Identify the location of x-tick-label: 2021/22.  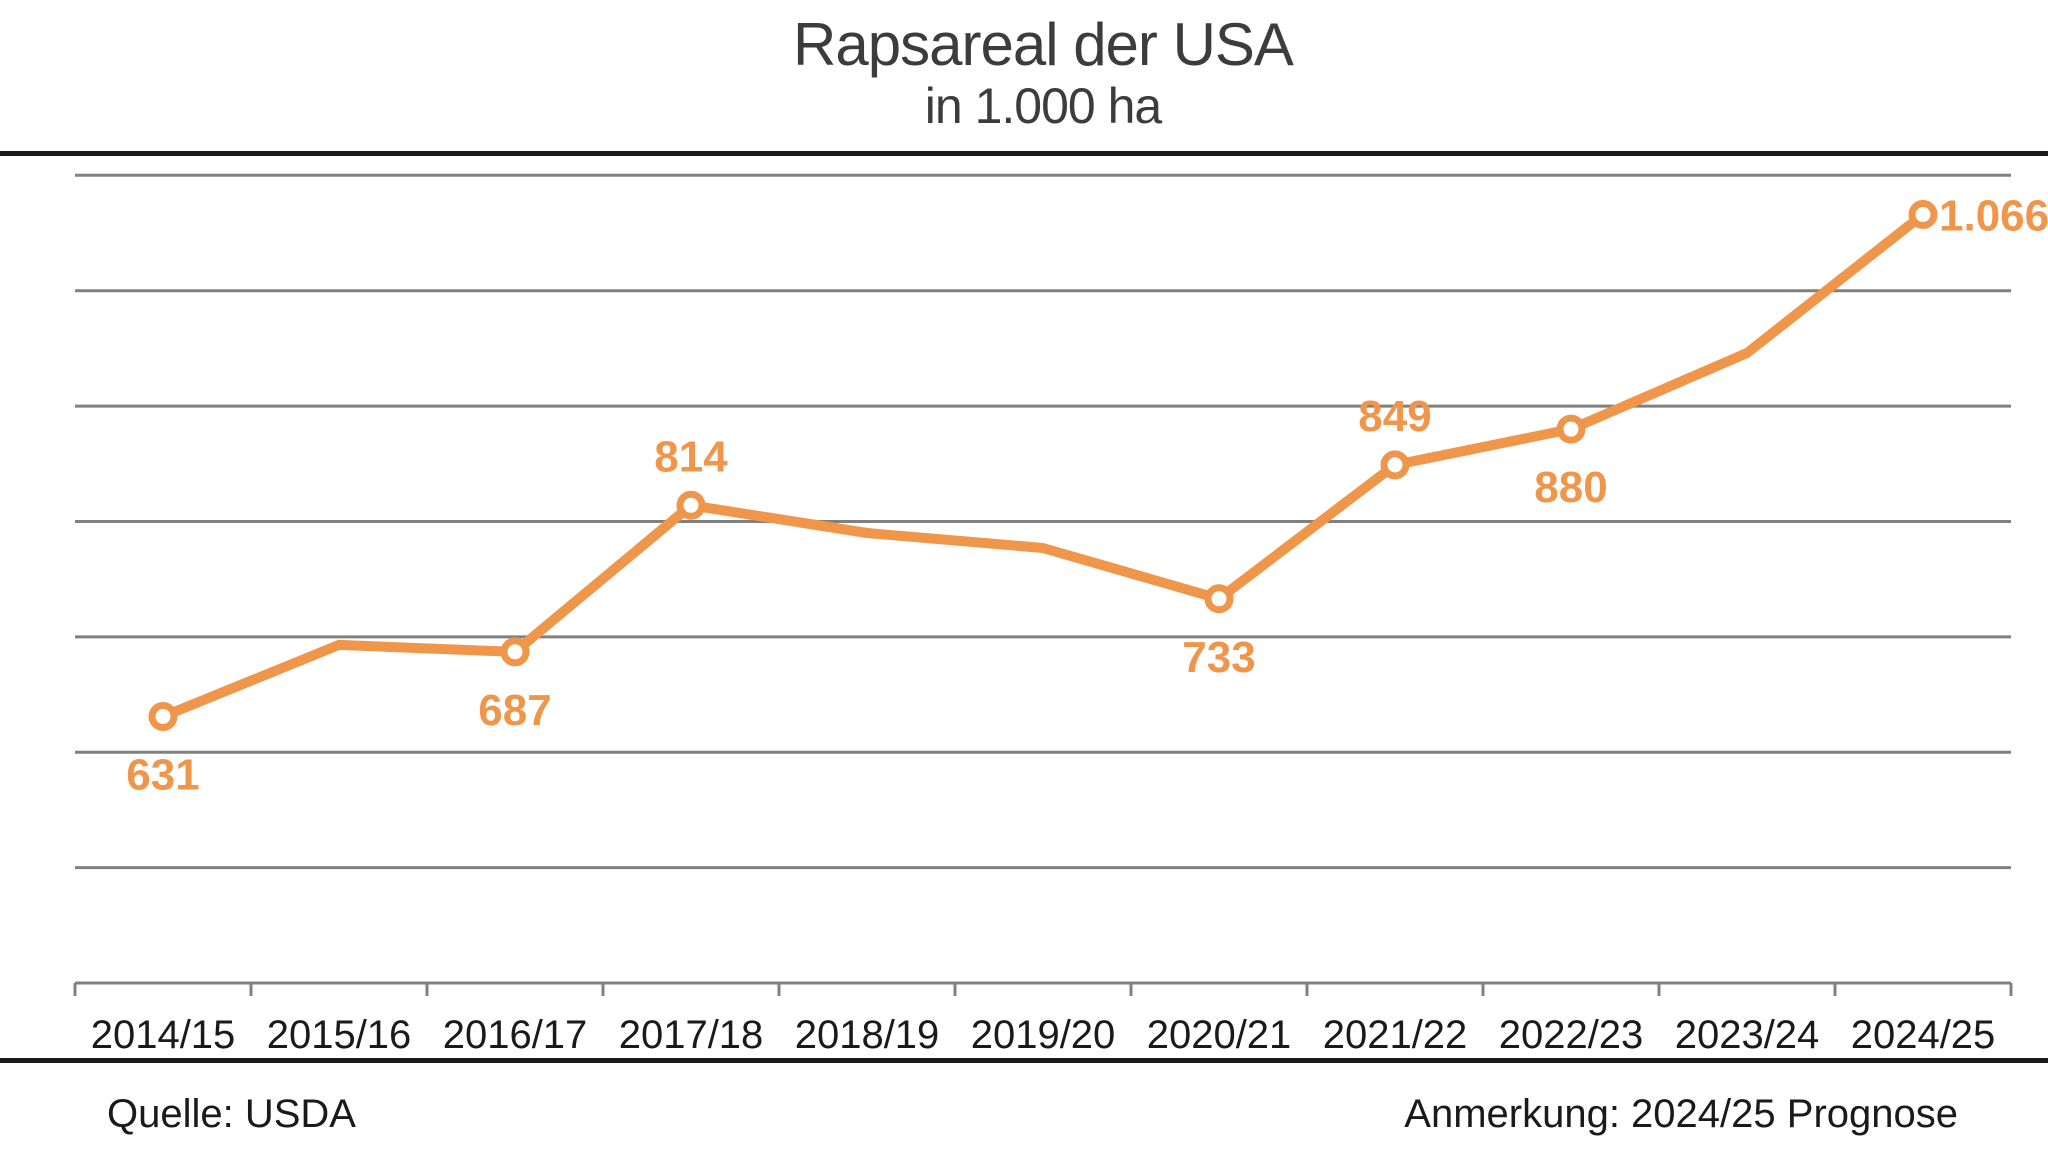
(1395, 1035).